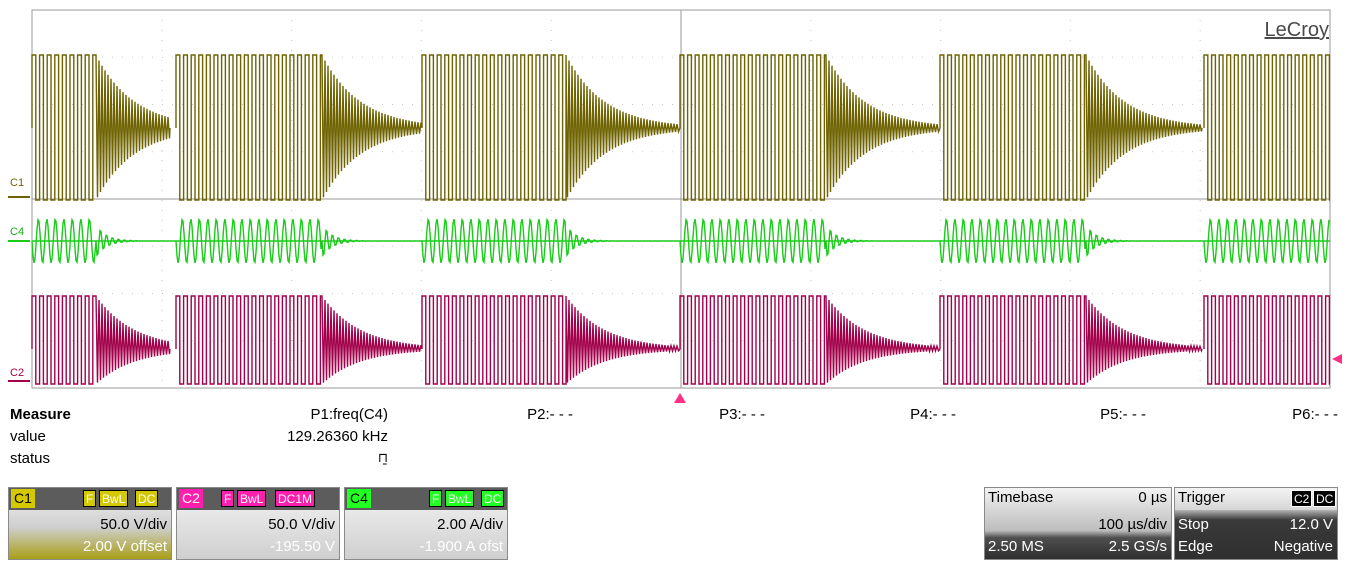 This screenshot has height=562, width=1348. Describe the element at coordinates (674, 461) in the screenshot. I see `measure-status-row: status ⊓̱` at that location.